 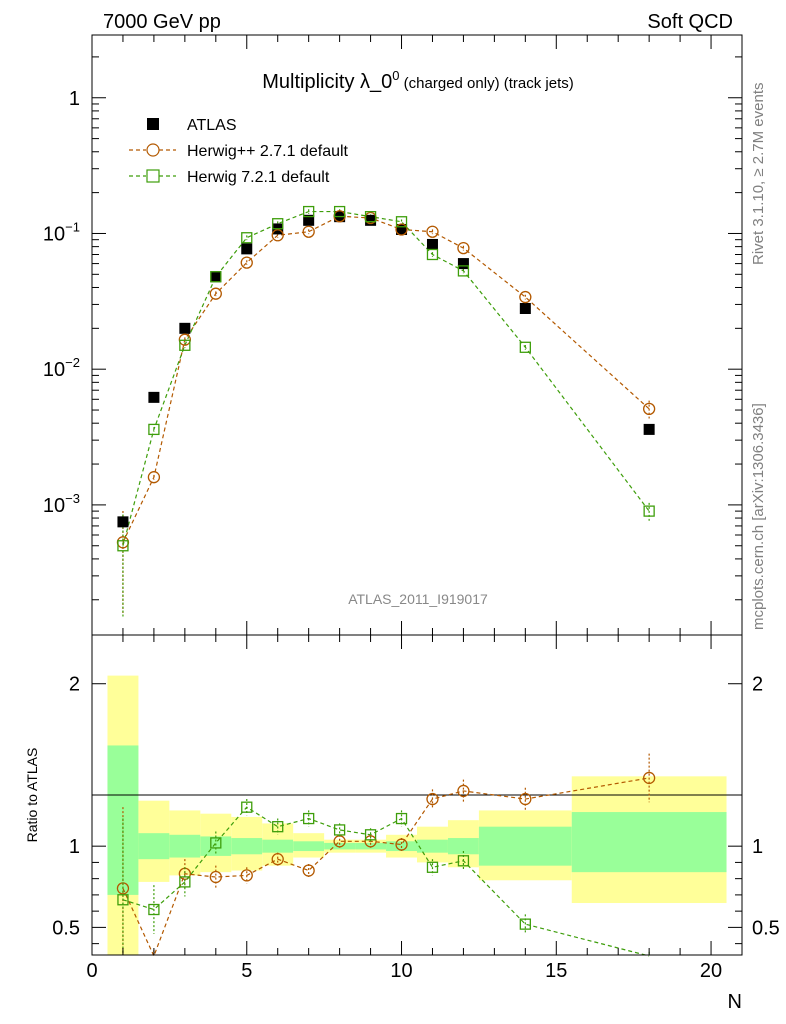 What do you see at coordinates (162, 22) in the screenshot?
I see `header-left: 7000 GeV pp` at bounding box center [162, 22].